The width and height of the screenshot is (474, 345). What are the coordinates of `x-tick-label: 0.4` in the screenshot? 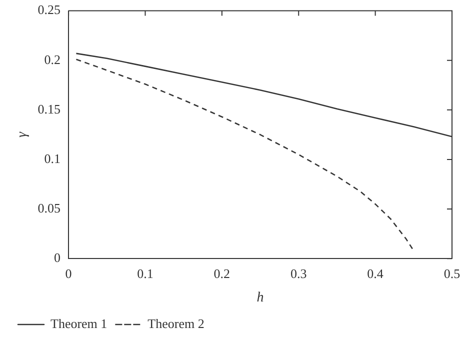 It's located at (375, 273).